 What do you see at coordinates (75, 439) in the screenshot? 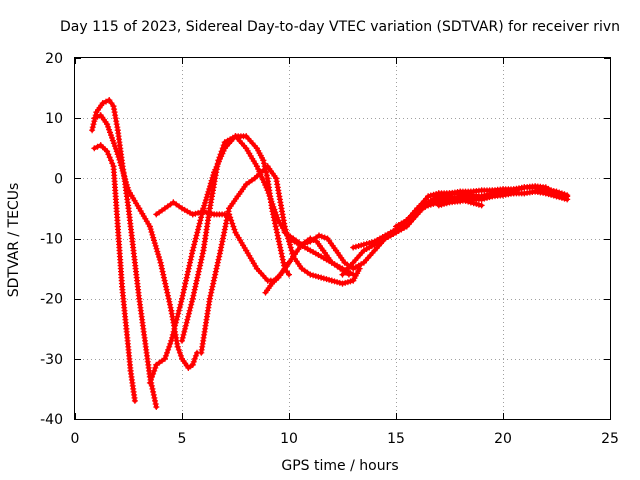
I see `x-tick-label: 0` at bounding box center [75, 439].